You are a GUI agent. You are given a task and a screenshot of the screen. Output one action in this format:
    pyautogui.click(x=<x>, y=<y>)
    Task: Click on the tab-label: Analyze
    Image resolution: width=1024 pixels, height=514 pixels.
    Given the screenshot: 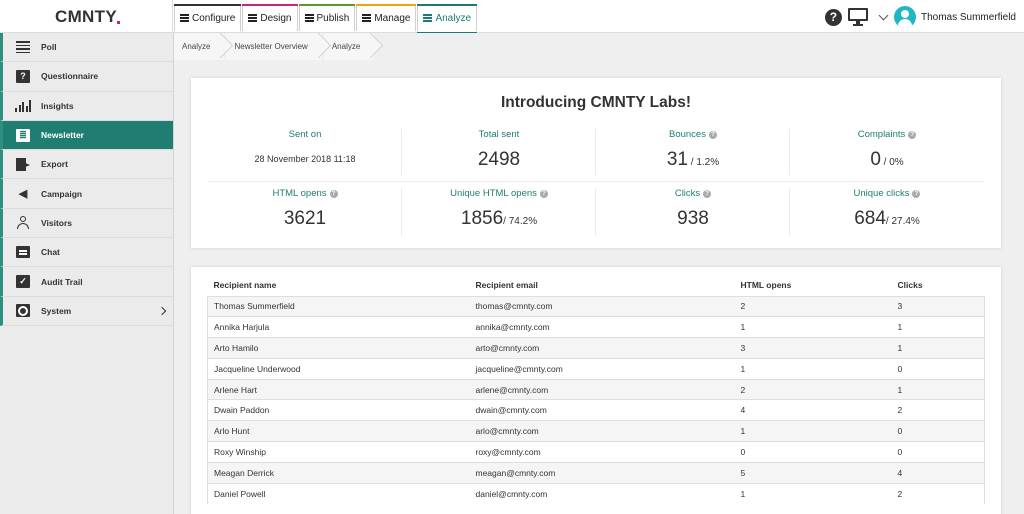 What is the action you would take?
    pyautogui.click(x=453, y=18)
    